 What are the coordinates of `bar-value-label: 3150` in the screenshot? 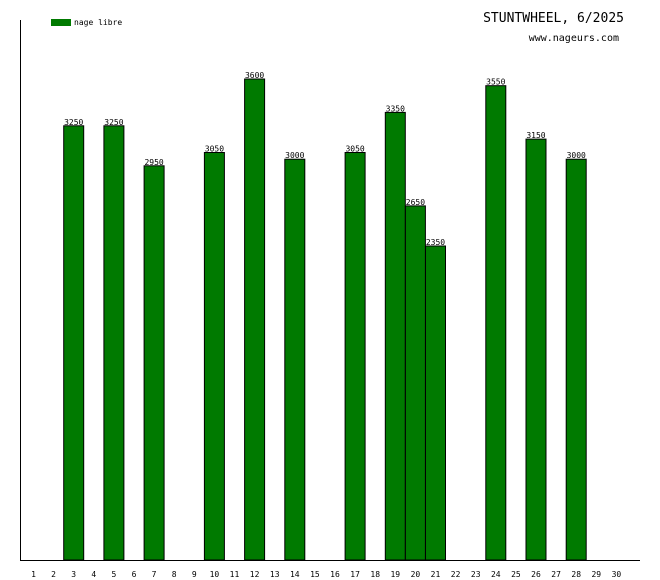 It's located at (535, 135).